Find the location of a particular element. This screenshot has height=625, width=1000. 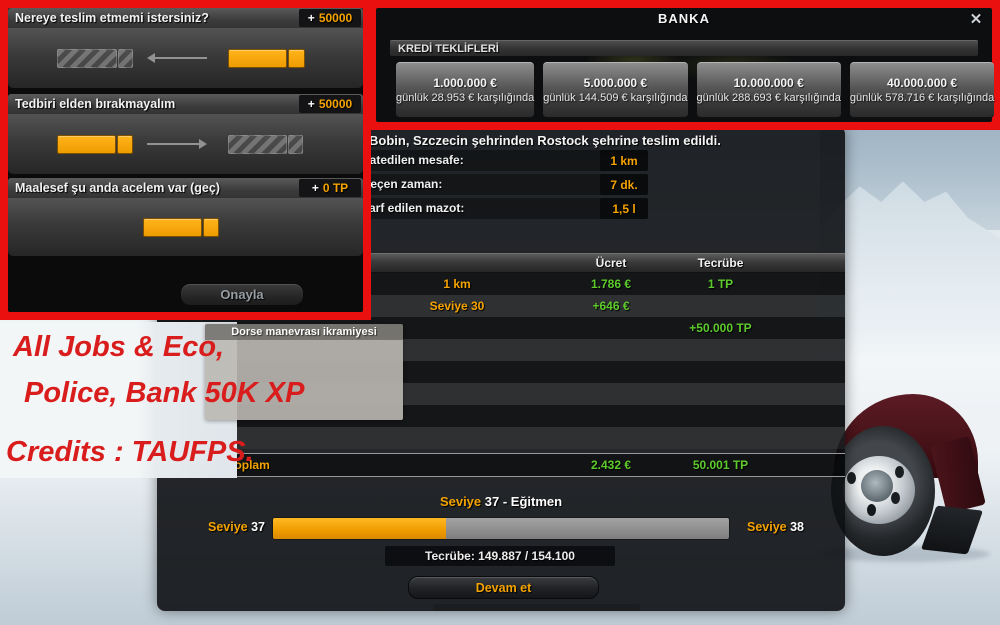

total-money: 2.432 € is located at coordinates (611, 465).